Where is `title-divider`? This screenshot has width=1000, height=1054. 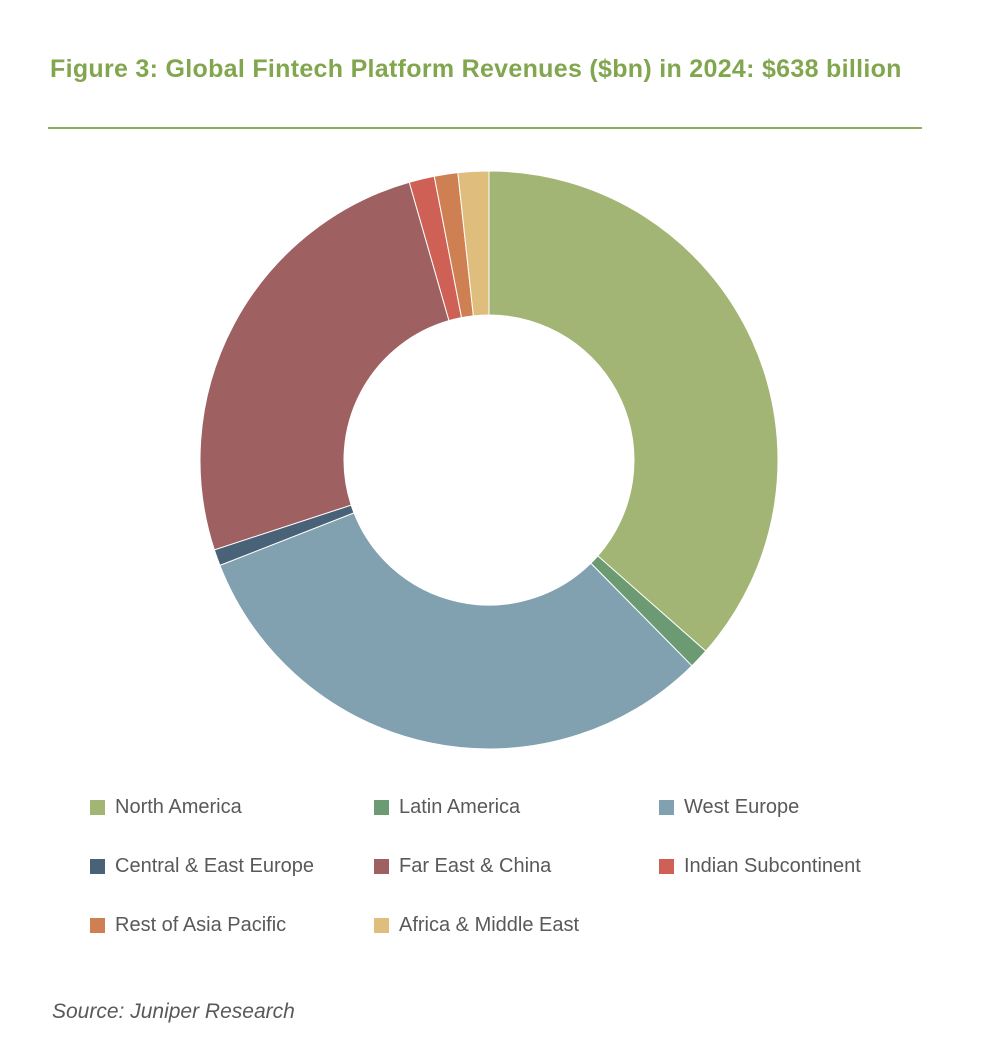 title-divider is located at coordinates (485, 128).